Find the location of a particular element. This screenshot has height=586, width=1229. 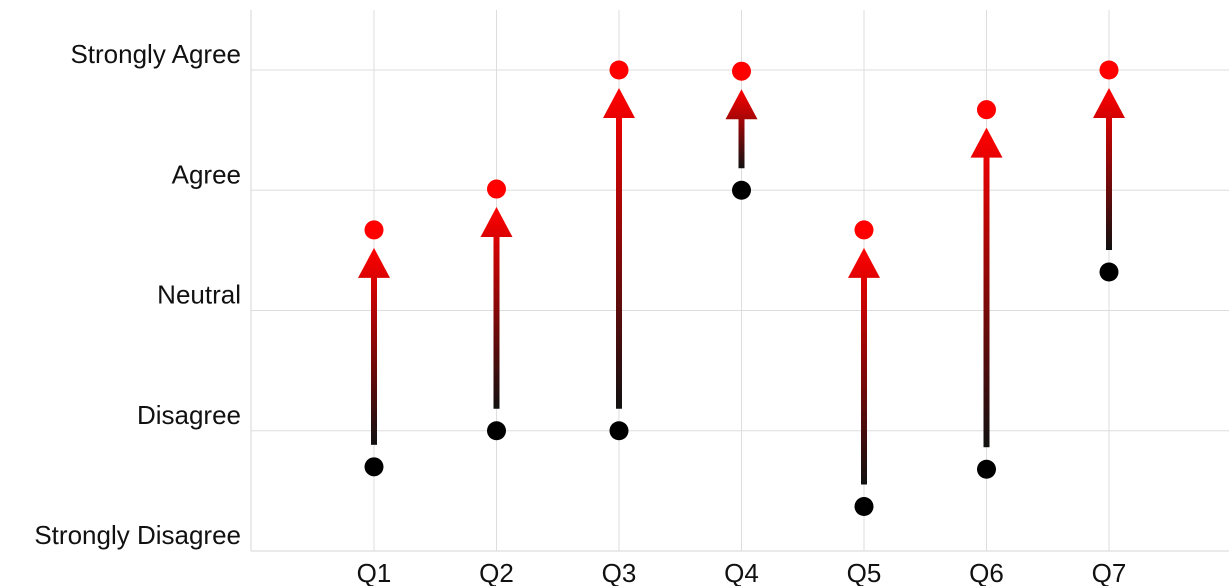

y-tick-label: Disagree is located at coordinates (189, 415).